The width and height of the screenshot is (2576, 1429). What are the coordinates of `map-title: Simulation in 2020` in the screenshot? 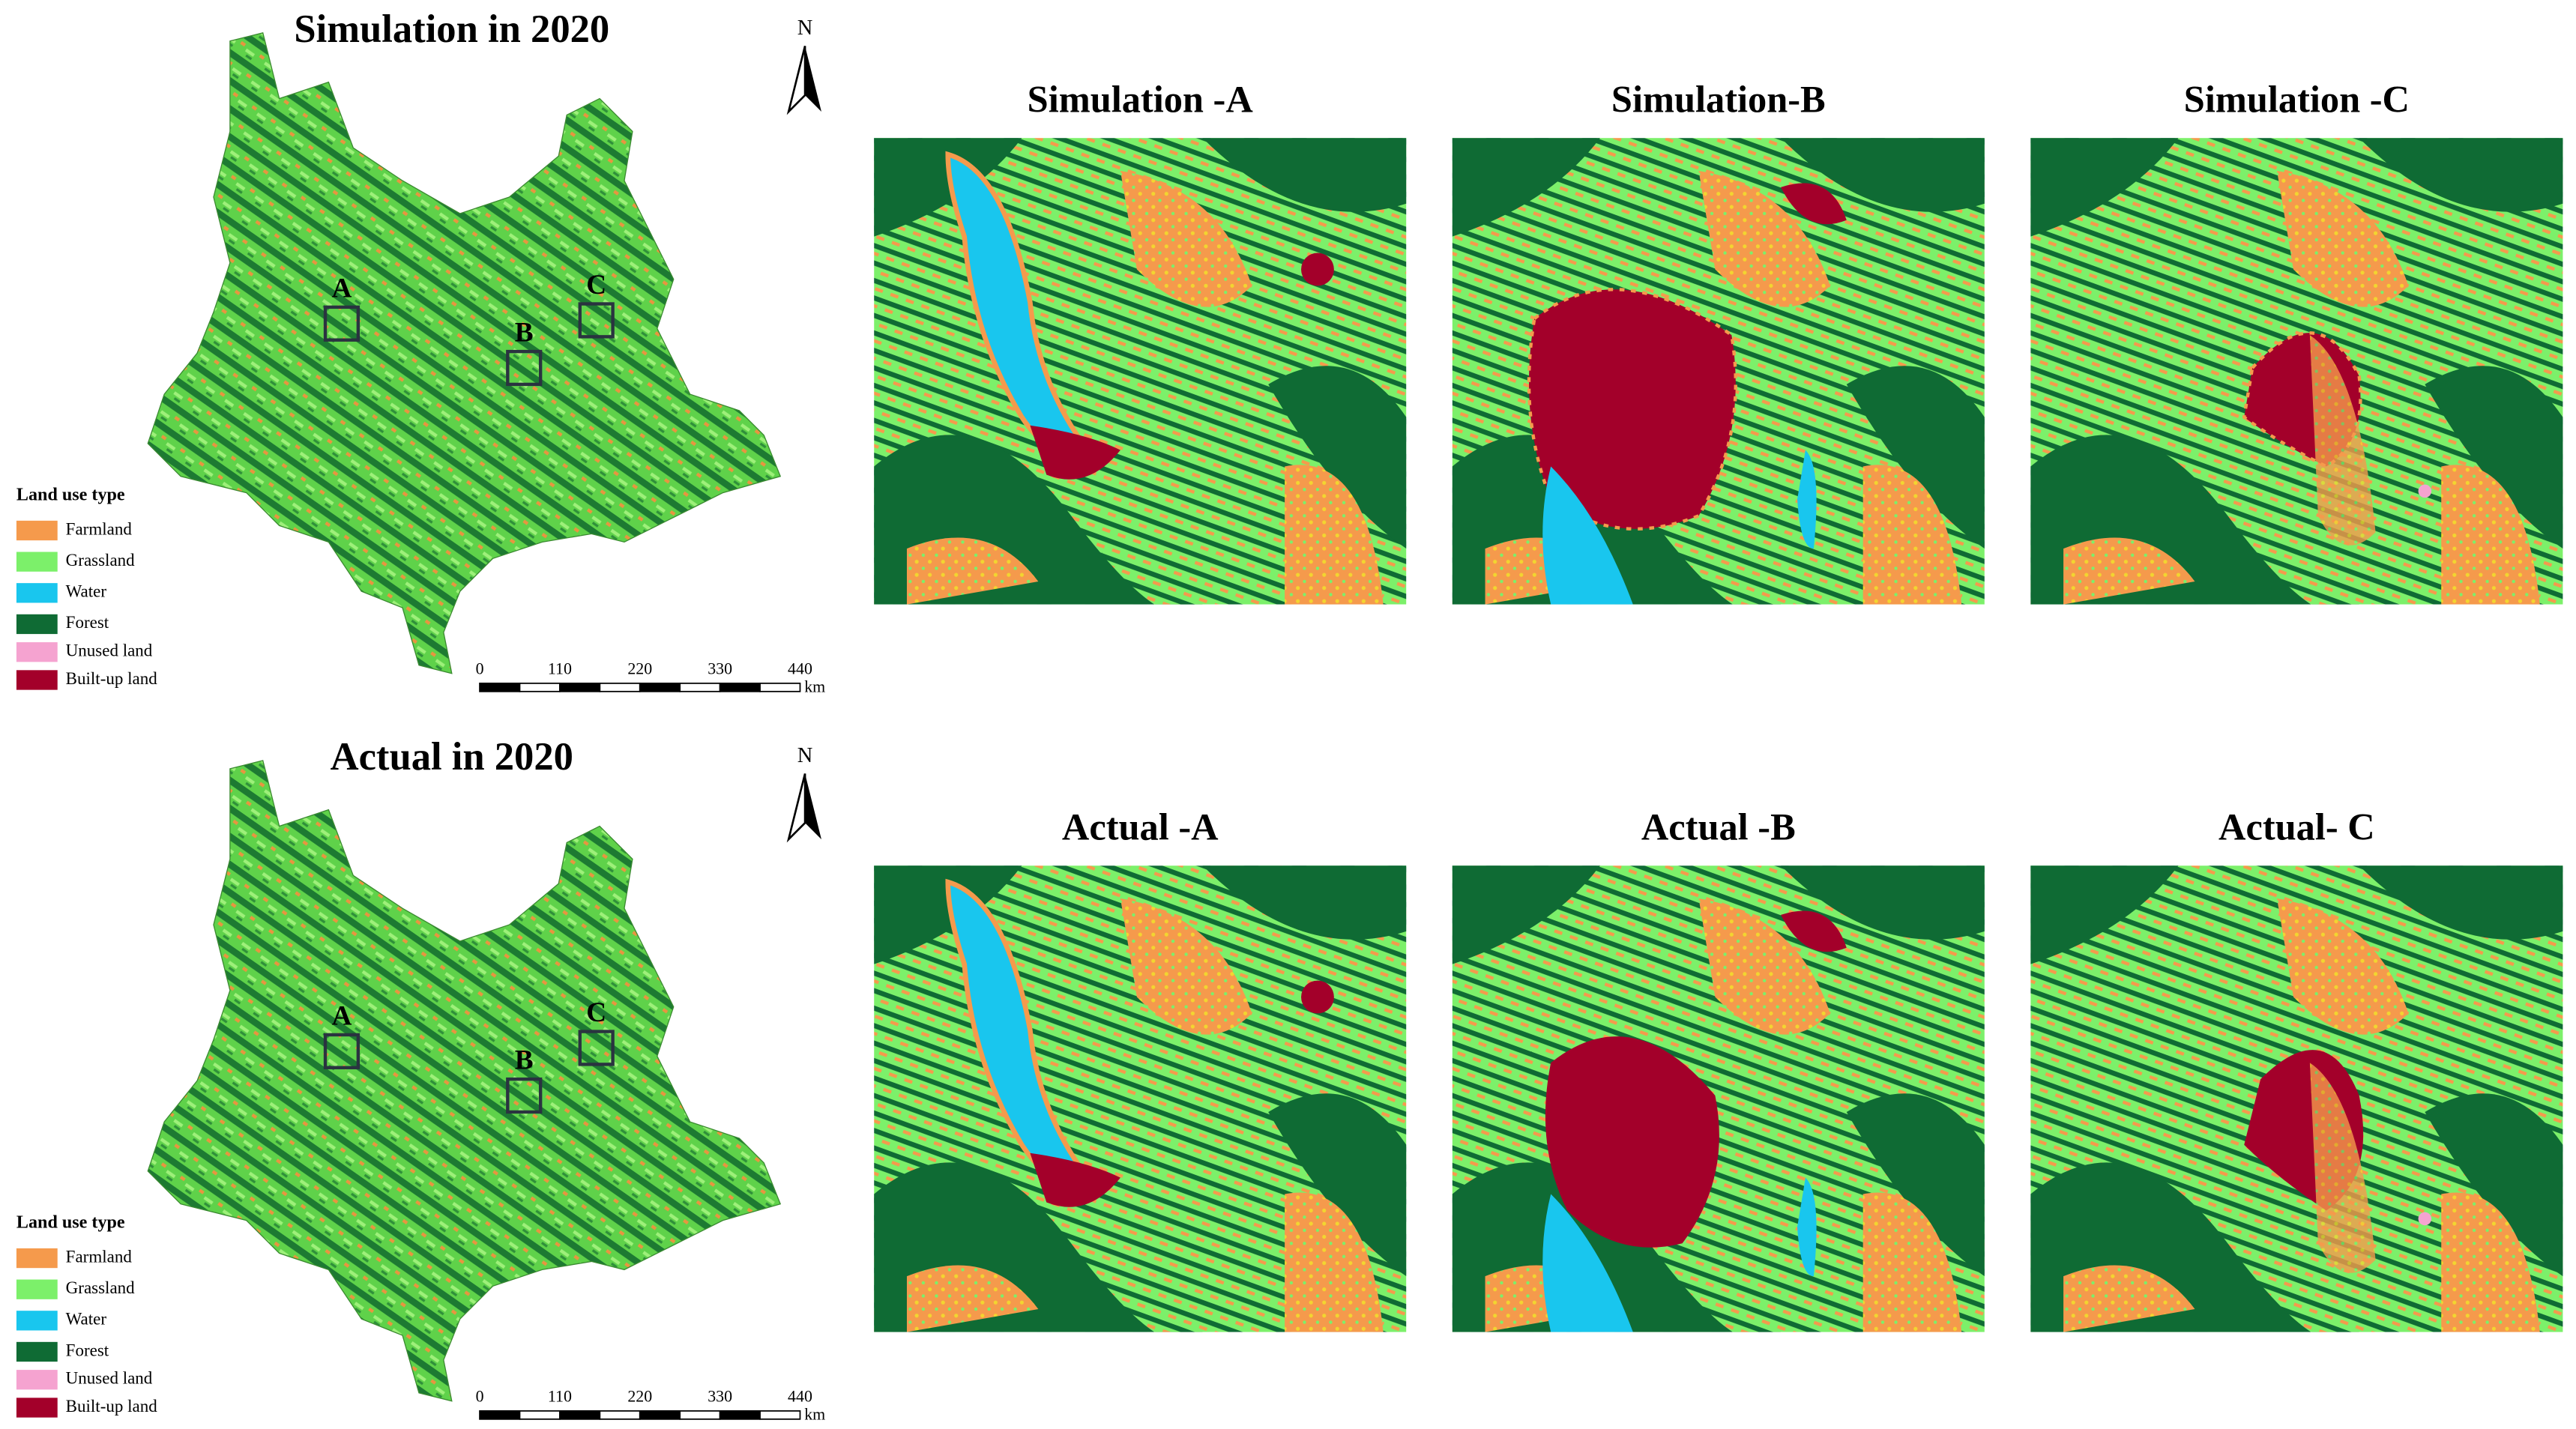 It's located at (452, 29).